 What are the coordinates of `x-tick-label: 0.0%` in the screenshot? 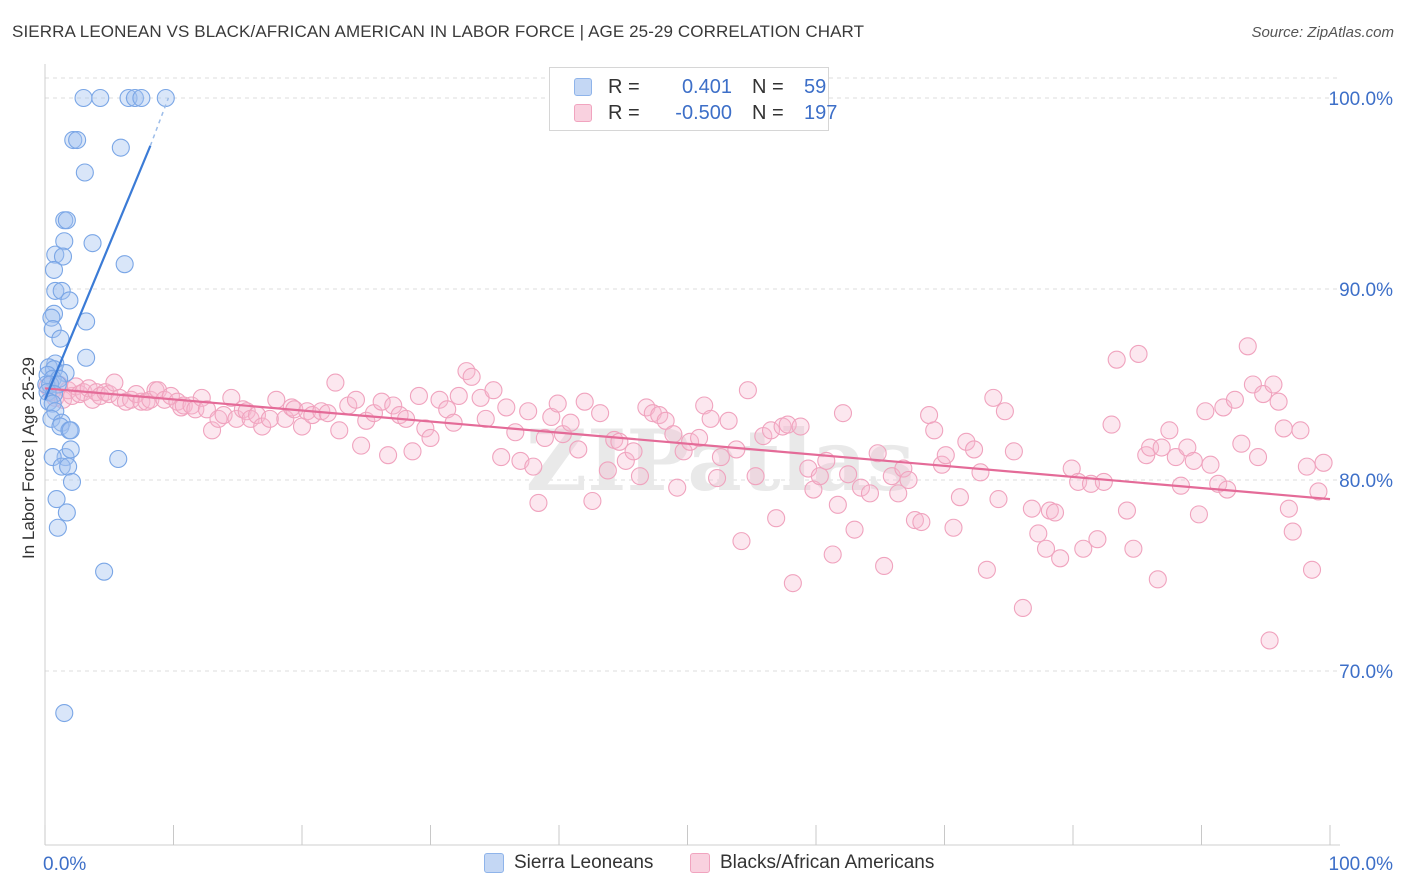 It's located at (64, 864).